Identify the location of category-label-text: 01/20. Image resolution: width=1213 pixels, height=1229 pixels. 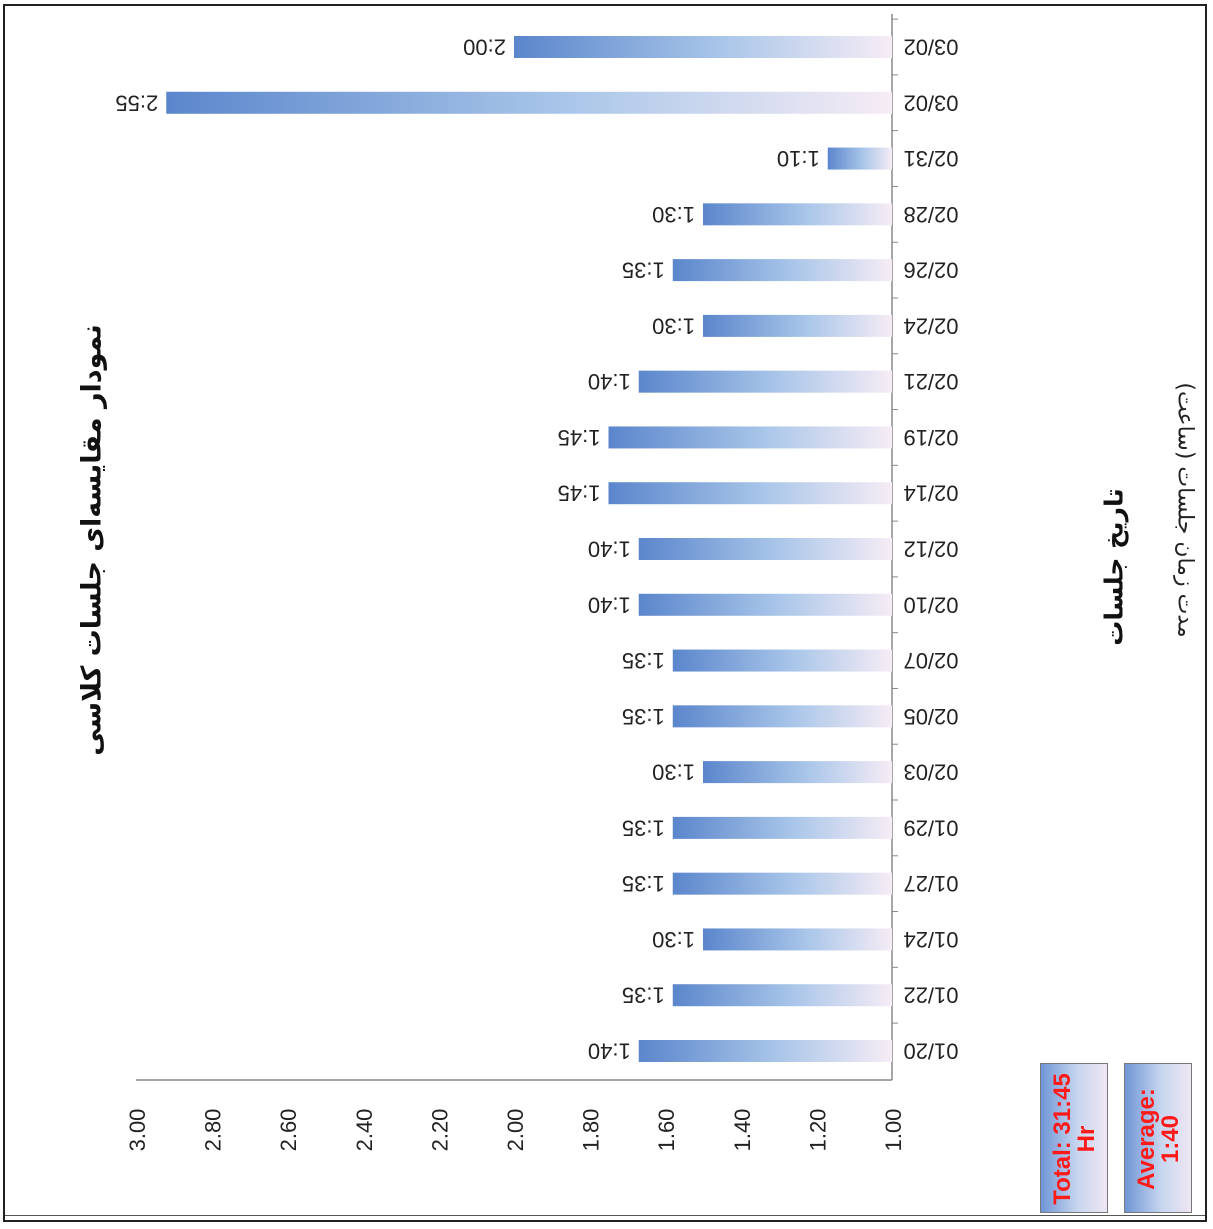
(930, 1051).